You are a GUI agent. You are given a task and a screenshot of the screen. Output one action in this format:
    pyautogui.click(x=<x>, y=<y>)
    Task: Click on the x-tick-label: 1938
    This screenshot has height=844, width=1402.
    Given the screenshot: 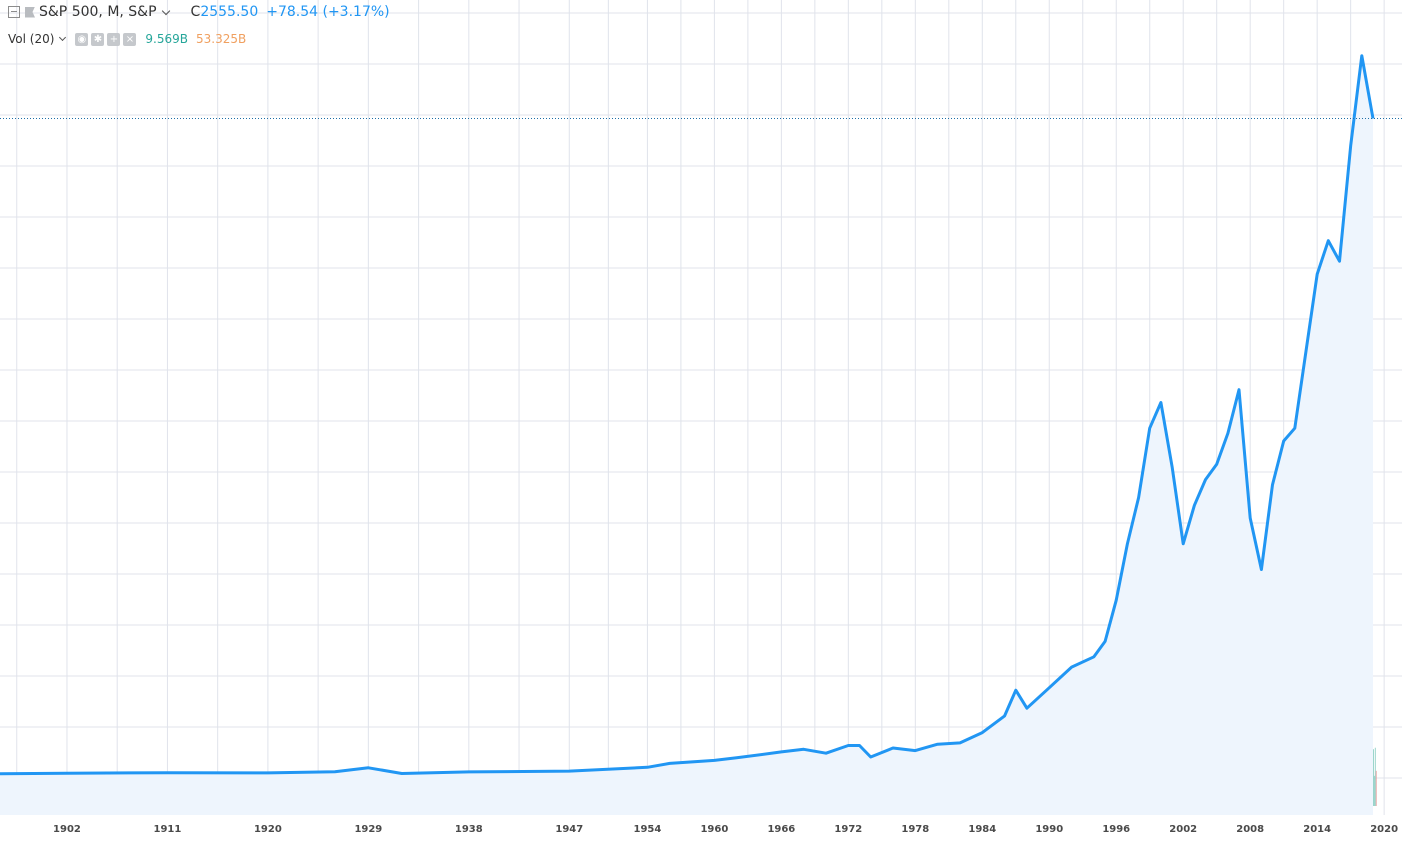 What is the action you would take?
    pyautogui.click(x=469, y=829)
    